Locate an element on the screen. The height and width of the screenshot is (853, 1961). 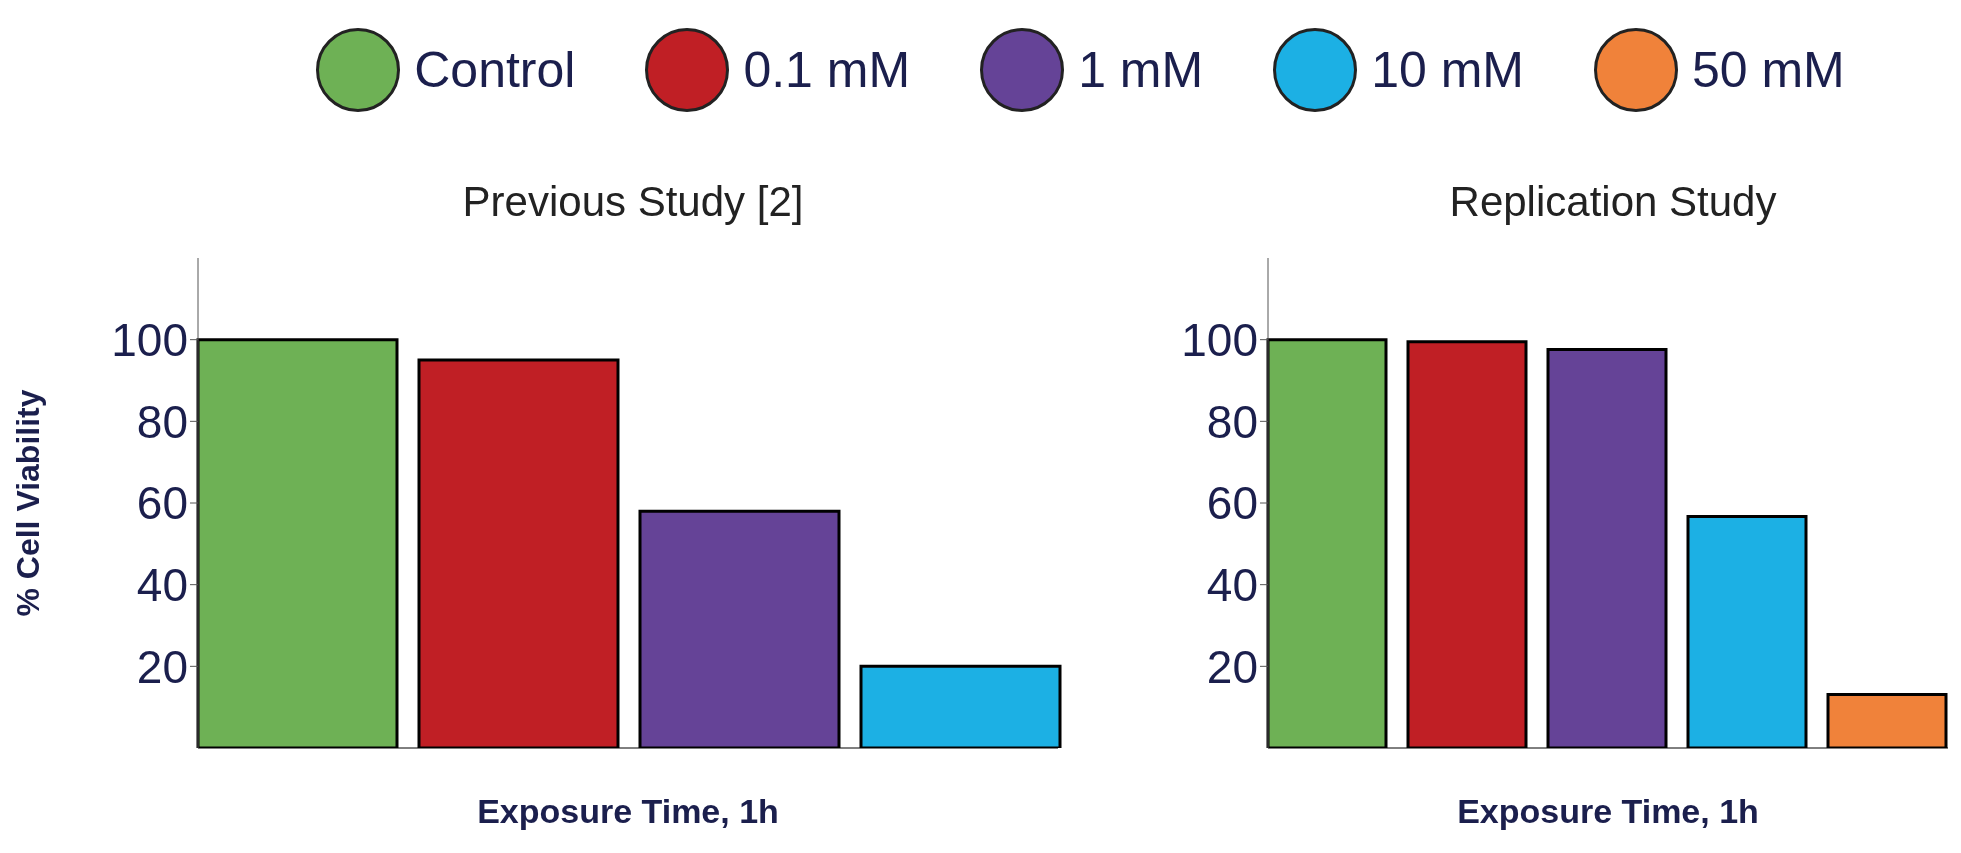
legend-label: 50 mM is located at coordinates (1768, 70).